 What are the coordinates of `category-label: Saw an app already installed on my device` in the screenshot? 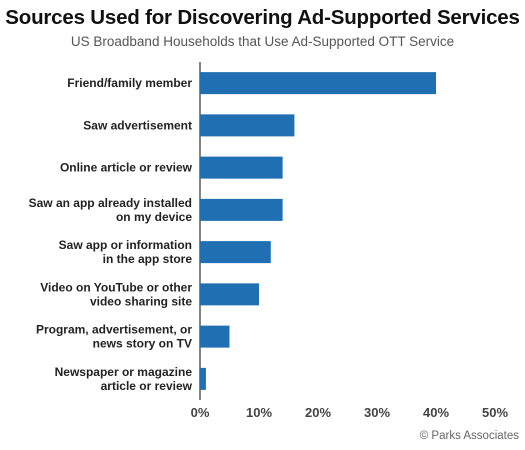 It's located at (111, 210).